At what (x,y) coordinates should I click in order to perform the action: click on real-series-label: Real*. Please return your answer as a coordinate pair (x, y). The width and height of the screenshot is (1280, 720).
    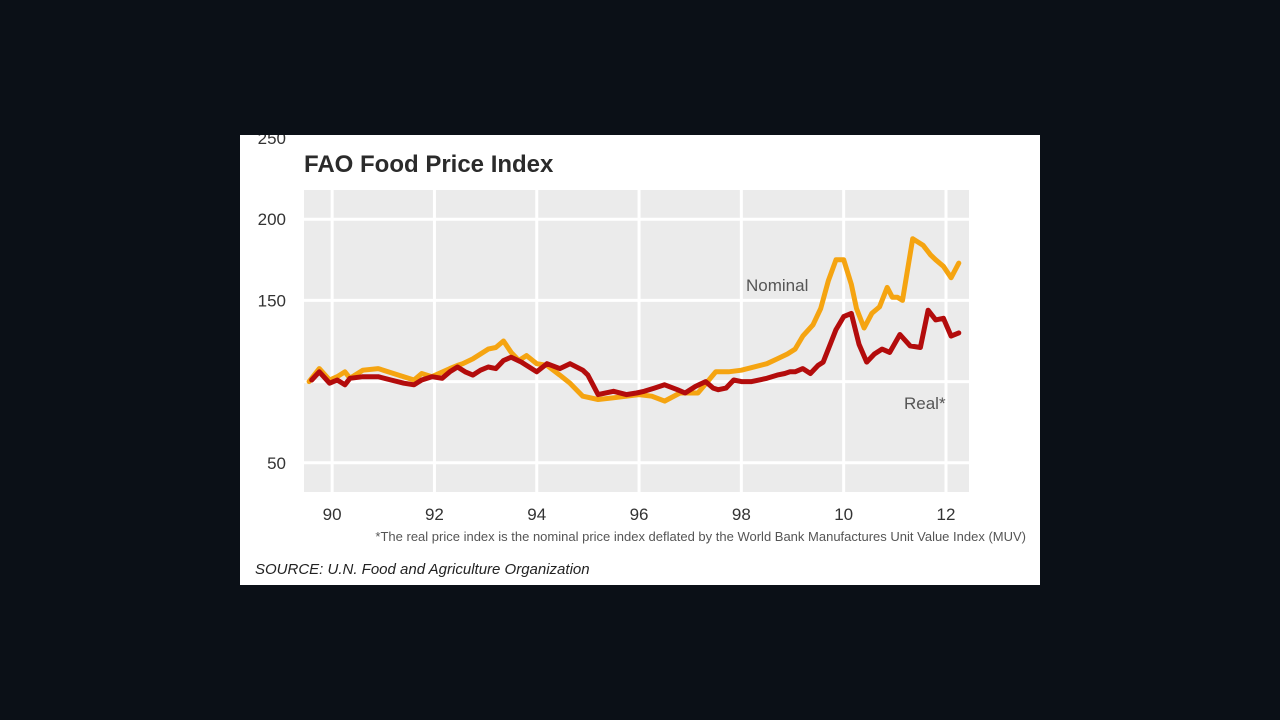
    Looking at the image, I should click on (925, 403).